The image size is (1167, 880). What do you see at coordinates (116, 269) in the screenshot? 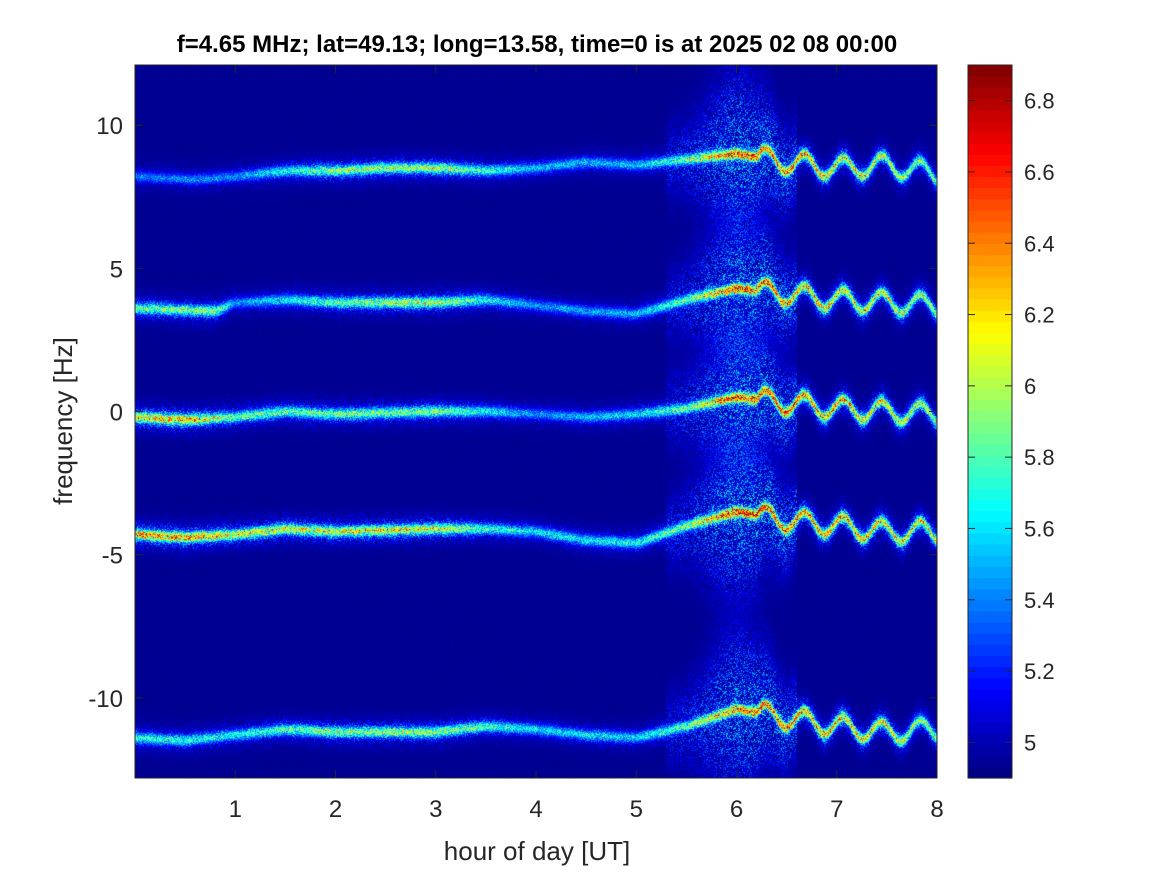
I see `y-tick-label: 5` at bounding box center [116, 269].